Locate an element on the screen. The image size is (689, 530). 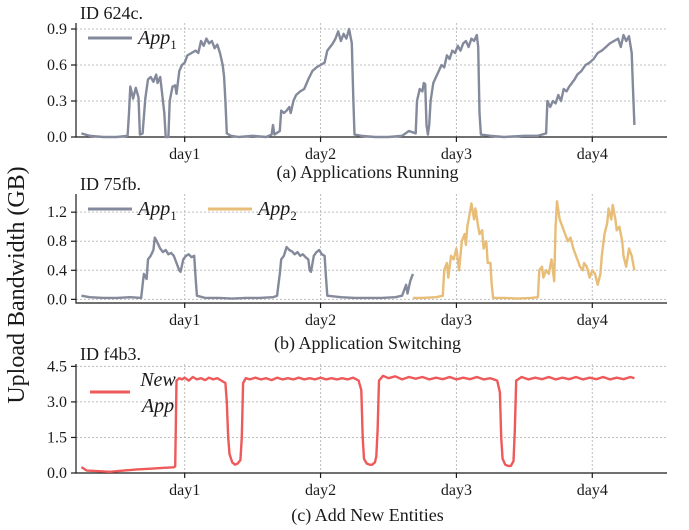
y-tick-label: 1.5 is located at coordinates (57, 437).